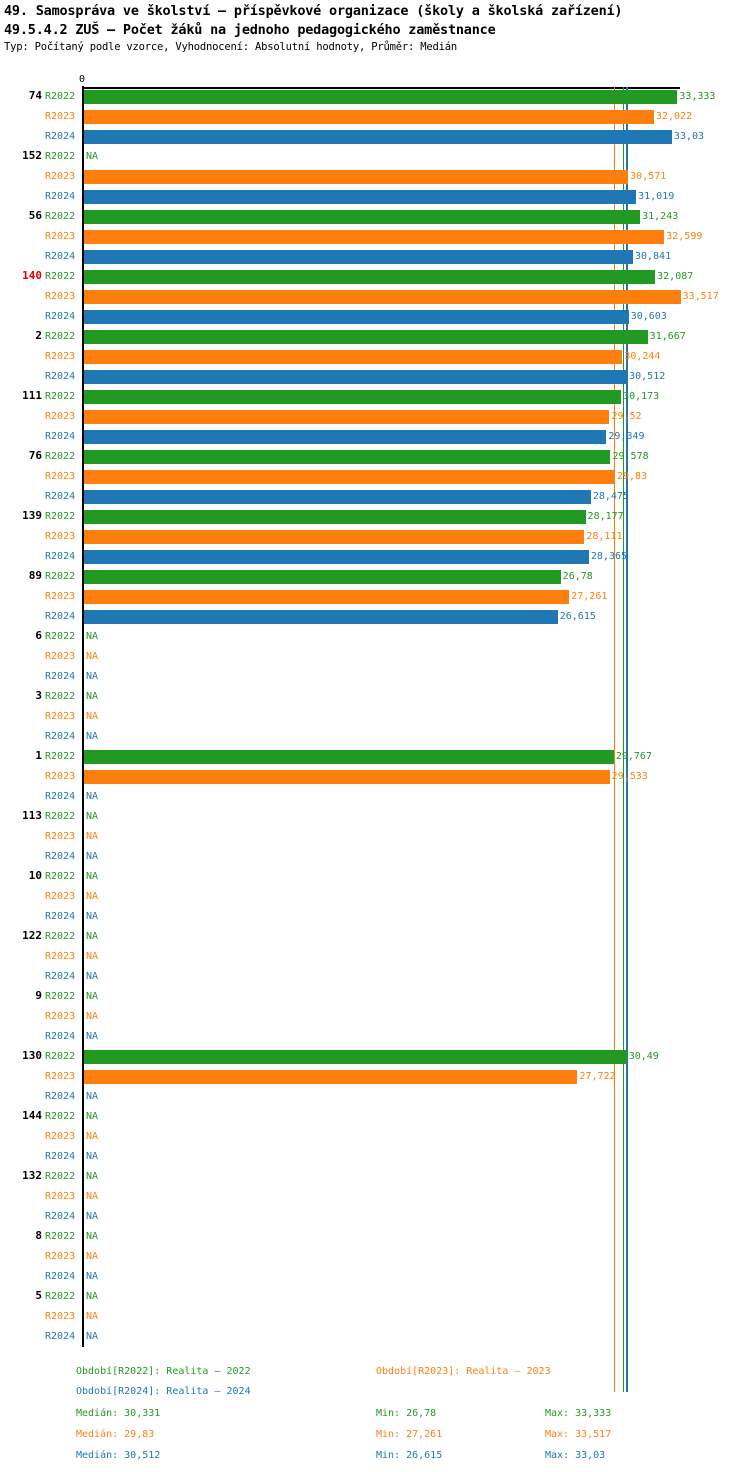 Image resolution: width=750 pixels, height=1472 pixels. What do you see at coordinates (35, 875) in the screenshot?
I see `group-label-10: 10` at bounding box center [35, 875].